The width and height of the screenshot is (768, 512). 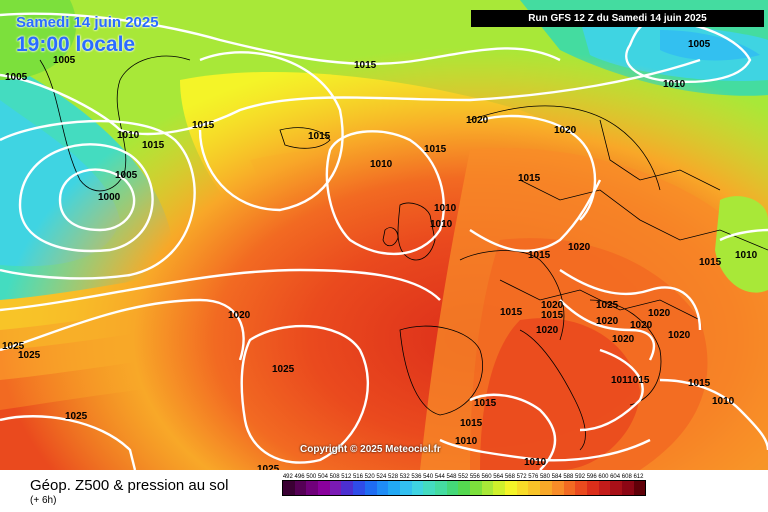 I want to click on map-title: Géop. Z500 & pression au sol, so click(x=129, y=485).